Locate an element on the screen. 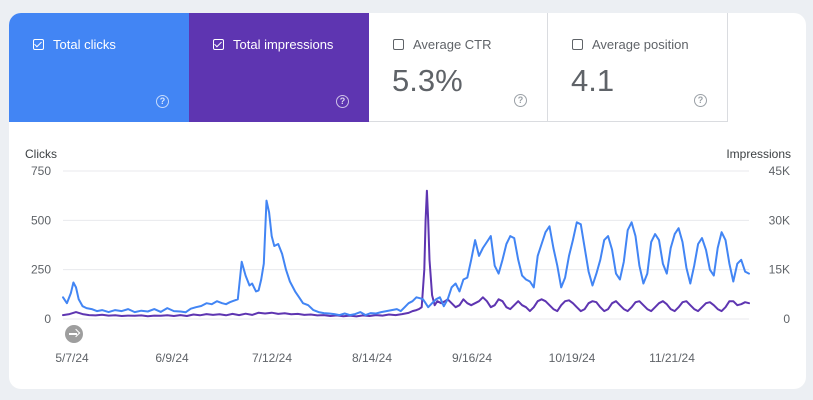  x-tick-label: 11/21/24 is located at coordinates (672, 358).